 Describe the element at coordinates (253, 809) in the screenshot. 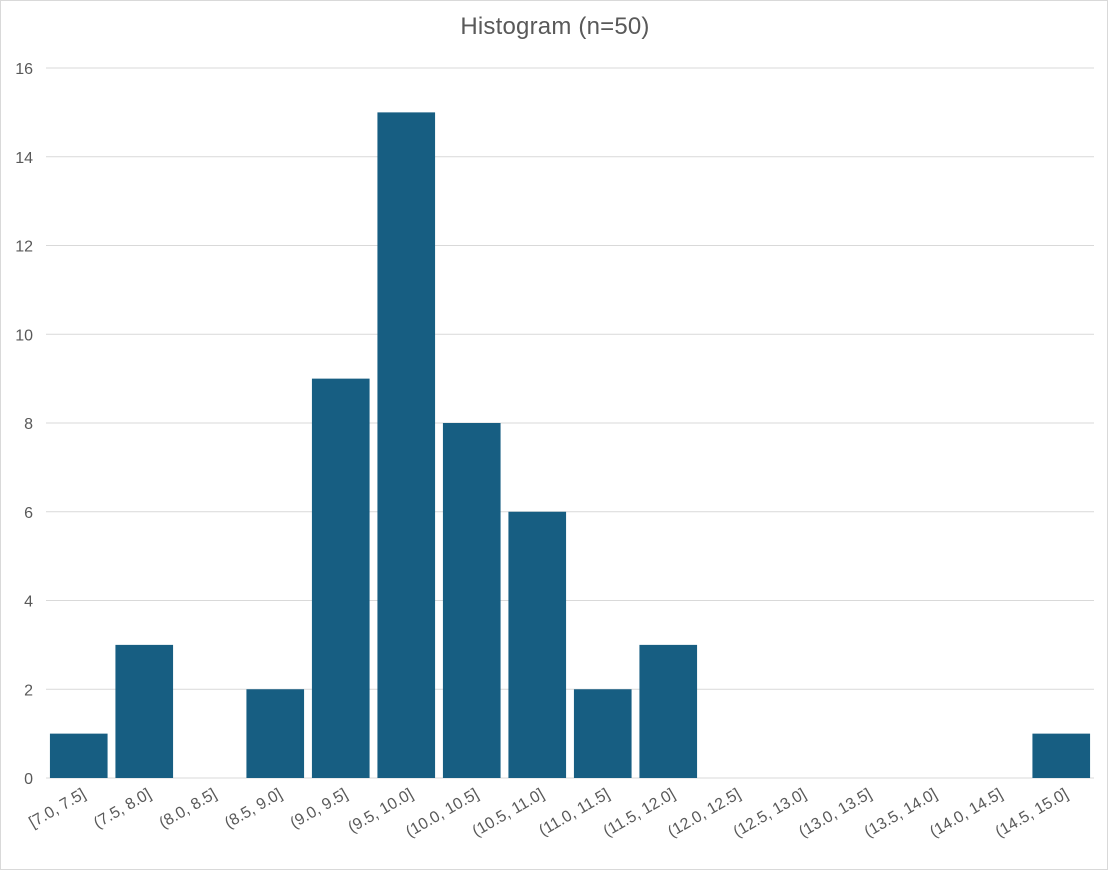

I see `x-tick-label: (8.5, 9.0]` at that location.